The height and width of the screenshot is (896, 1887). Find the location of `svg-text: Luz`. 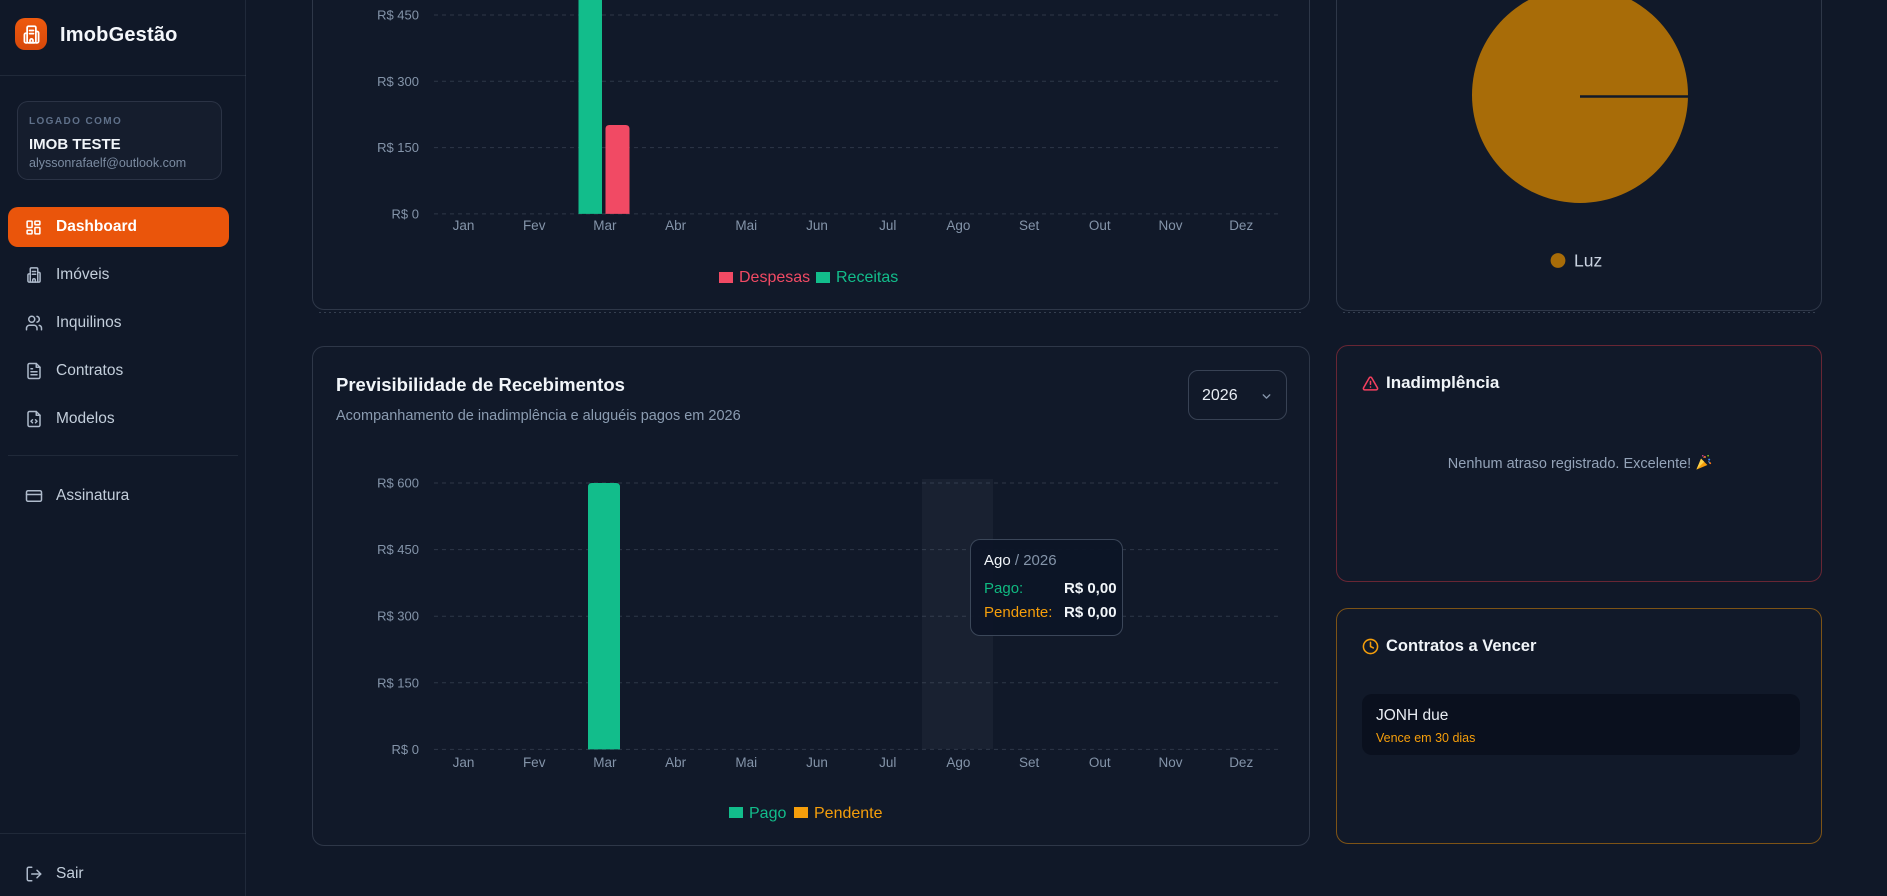

svg-text: Luz is located at coordinates (1588, 261).